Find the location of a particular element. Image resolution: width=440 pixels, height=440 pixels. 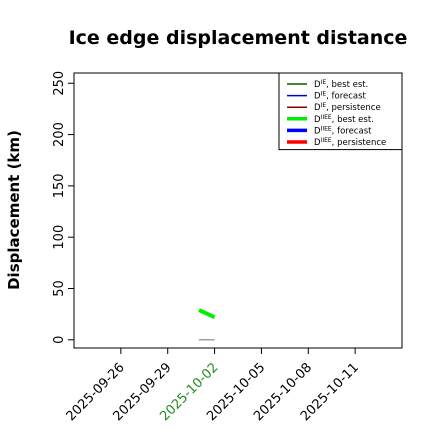

y-axis: 0 50 100 150 200 250 is located at coordinates (63, 207).